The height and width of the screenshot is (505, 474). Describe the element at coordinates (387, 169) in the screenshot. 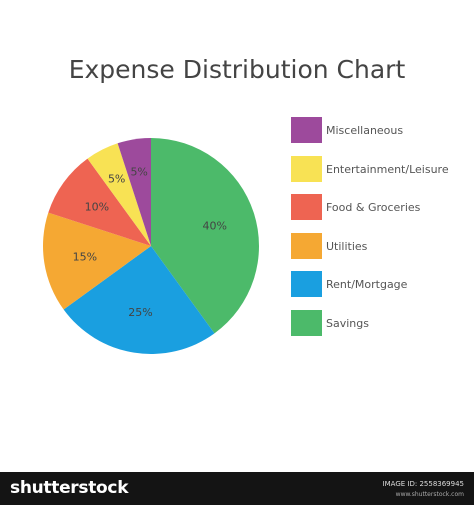

I see `legend-label: Entertainment/Leisure` at that location.